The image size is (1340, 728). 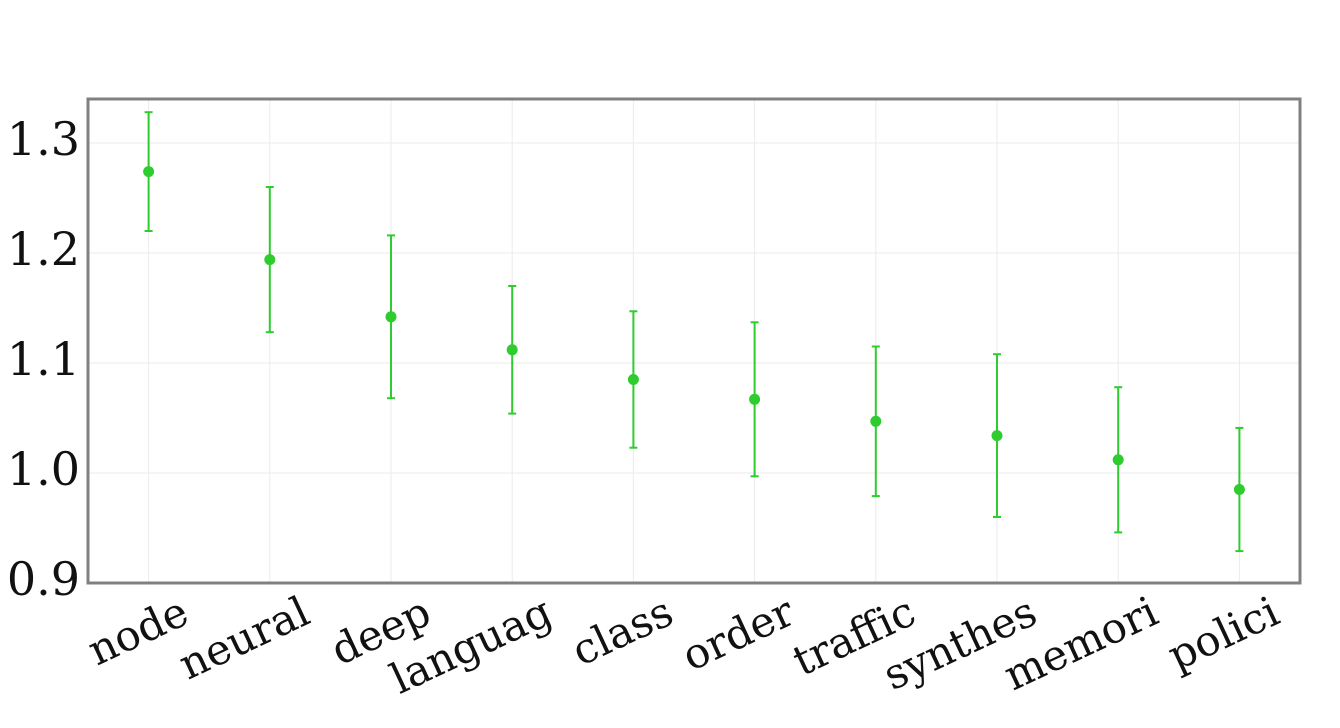 I want to click on x-tick-label: order, so click(x=739, y=633).